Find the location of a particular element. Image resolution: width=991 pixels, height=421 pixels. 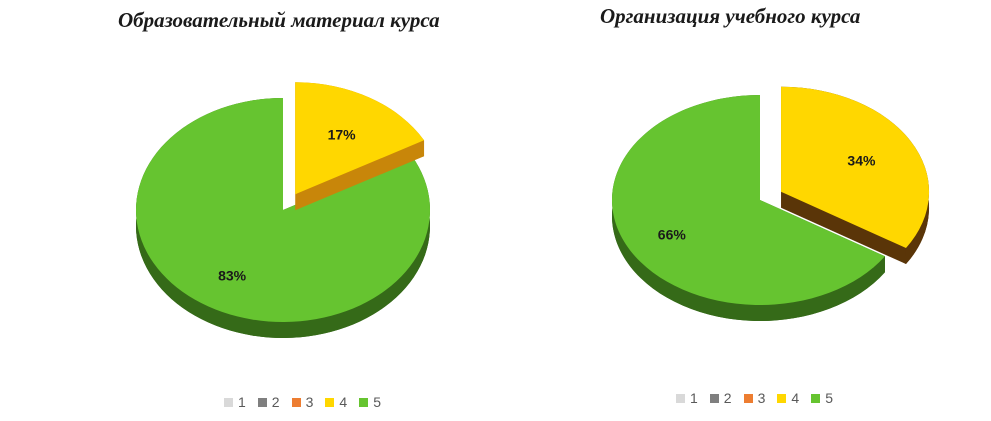

chart-title: Образовательный материал курса is located at coordinates (279, 20).